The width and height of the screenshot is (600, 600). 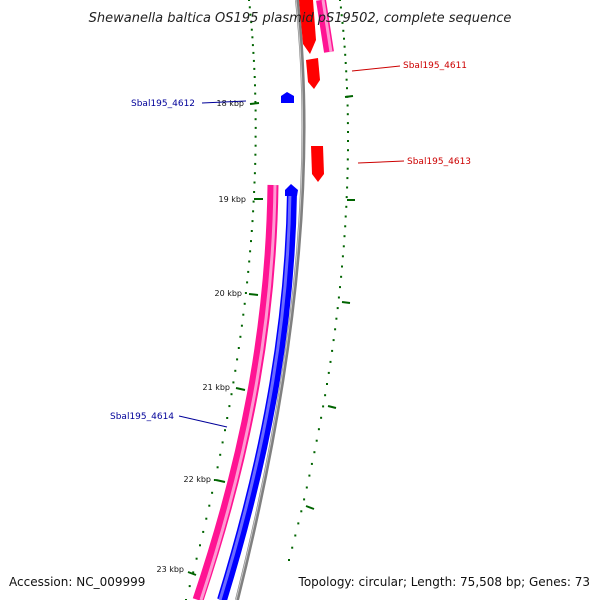 I want to click on inner-tick-ring, so click(x=221, y=300).